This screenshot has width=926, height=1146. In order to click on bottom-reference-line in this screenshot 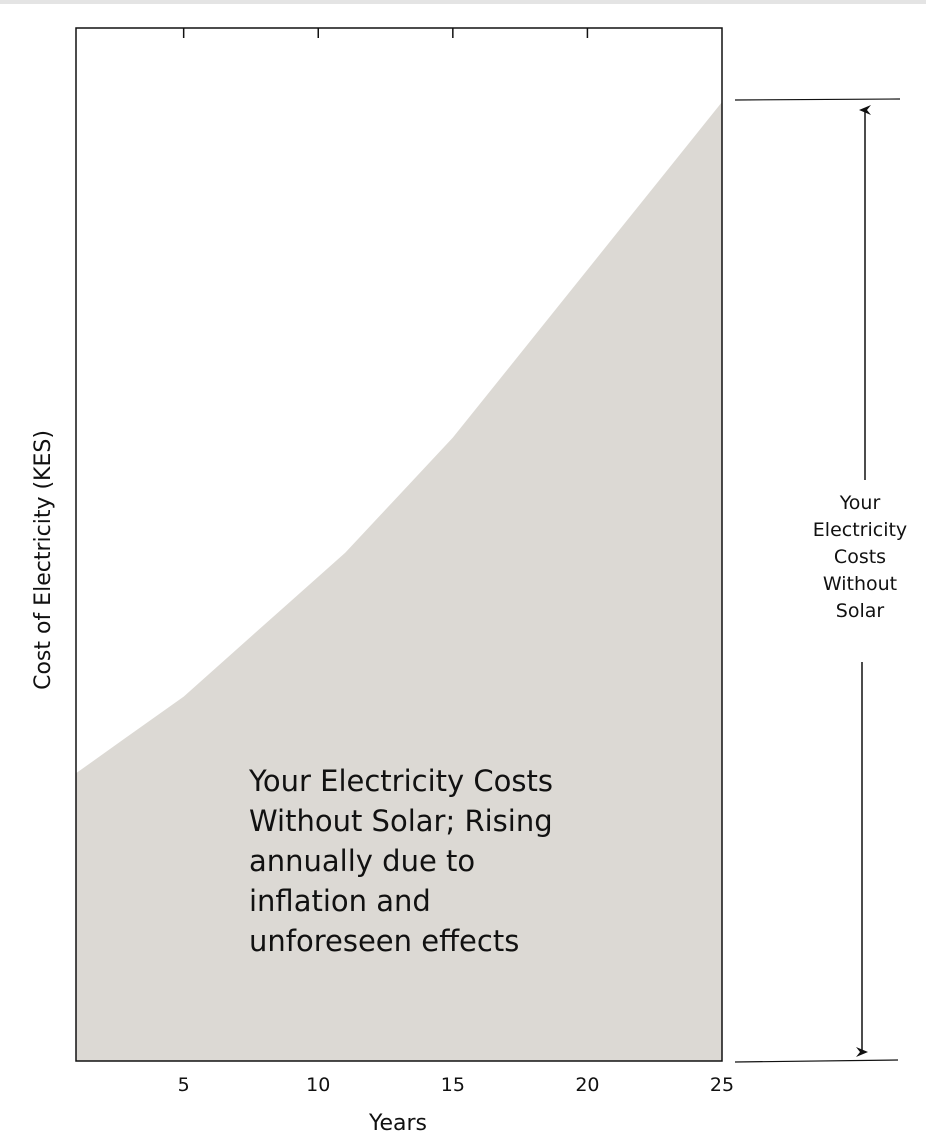, I will do `click(816, 1061)`.